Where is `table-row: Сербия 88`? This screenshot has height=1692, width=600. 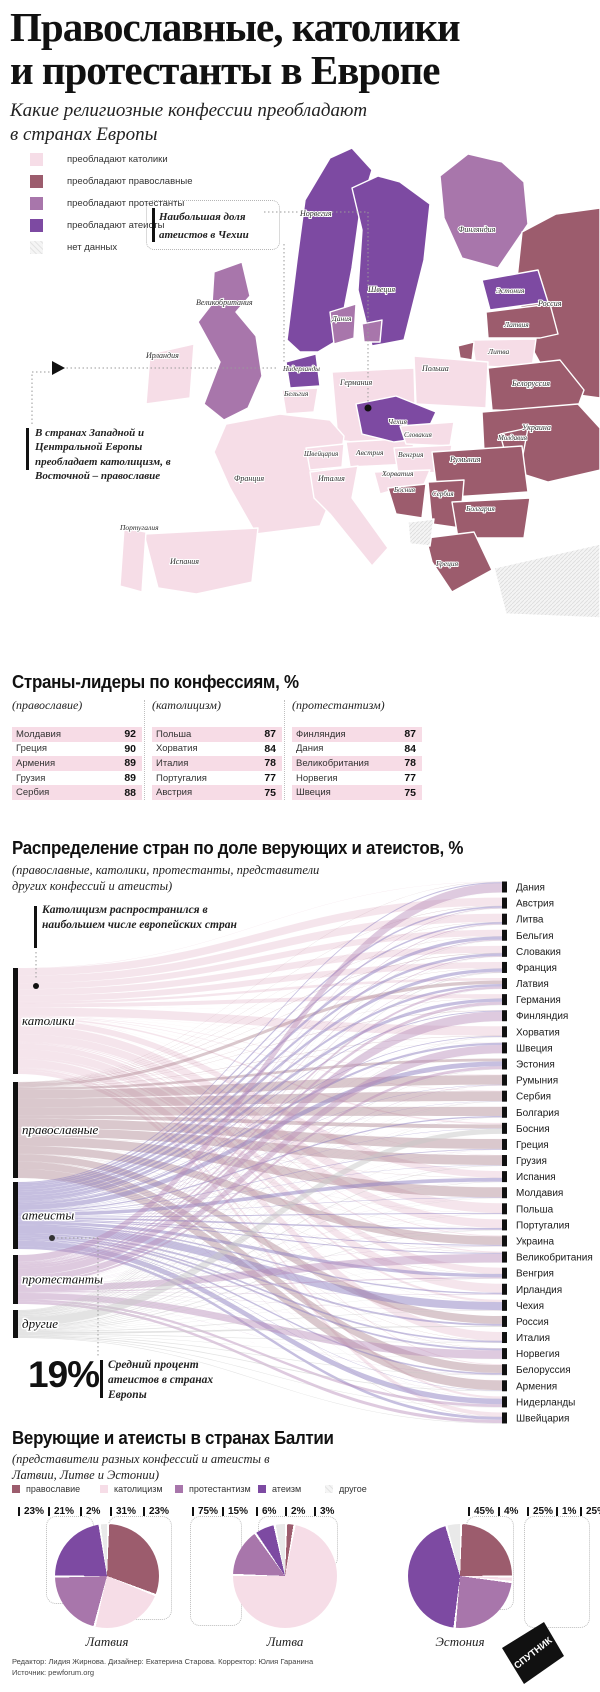
table-row: Сербия 88 is located at coordinates (77, 792).